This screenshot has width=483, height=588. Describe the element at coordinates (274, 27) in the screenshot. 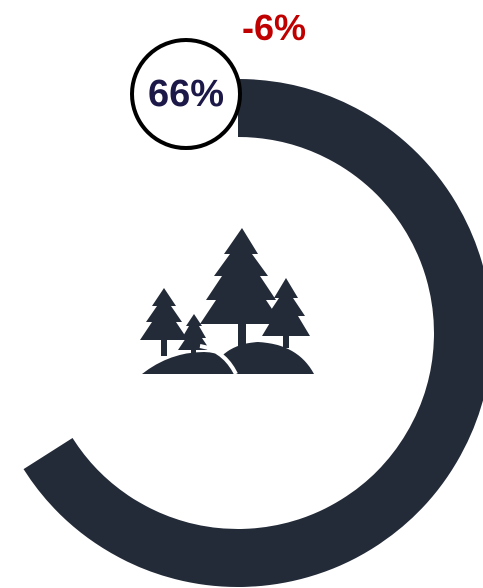

I see `change-label: -6%` at that location.